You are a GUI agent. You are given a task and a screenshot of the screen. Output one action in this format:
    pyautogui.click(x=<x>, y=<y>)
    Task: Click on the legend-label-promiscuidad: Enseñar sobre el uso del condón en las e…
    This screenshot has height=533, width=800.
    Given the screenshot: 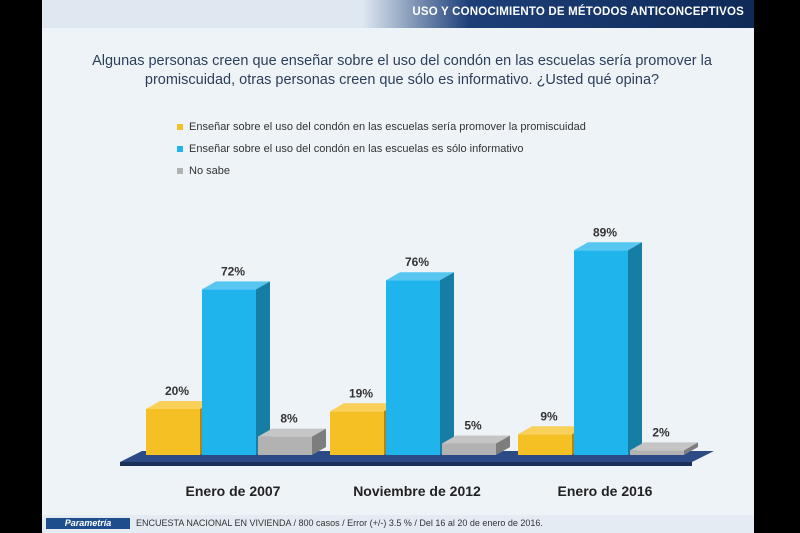 What is the action you would take?
    pyautogui.click(x=387, y=127)
    